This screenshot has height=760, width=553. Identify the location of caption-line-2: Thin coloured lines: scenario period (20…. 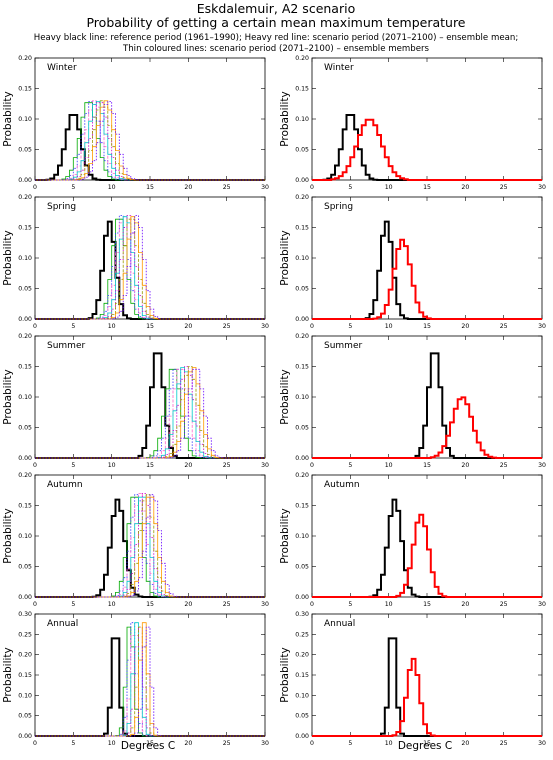
(276, 49).